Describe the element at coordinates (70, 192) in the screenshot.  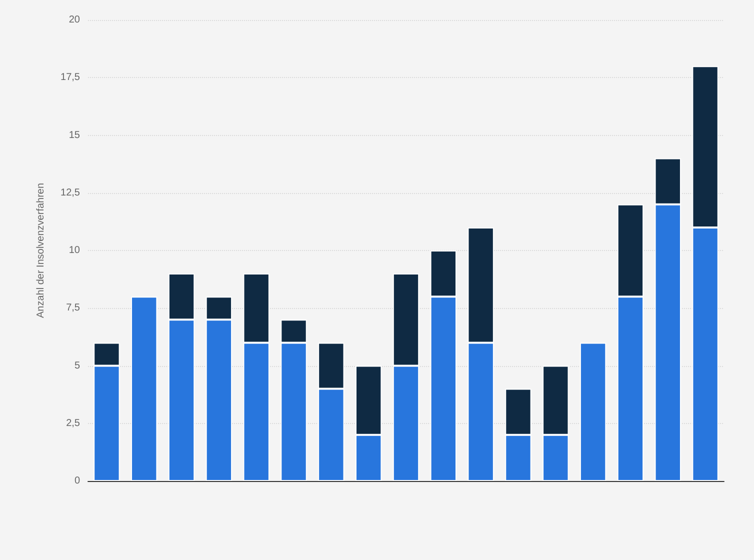
I see `y-tick-label: 12,5` at that location.